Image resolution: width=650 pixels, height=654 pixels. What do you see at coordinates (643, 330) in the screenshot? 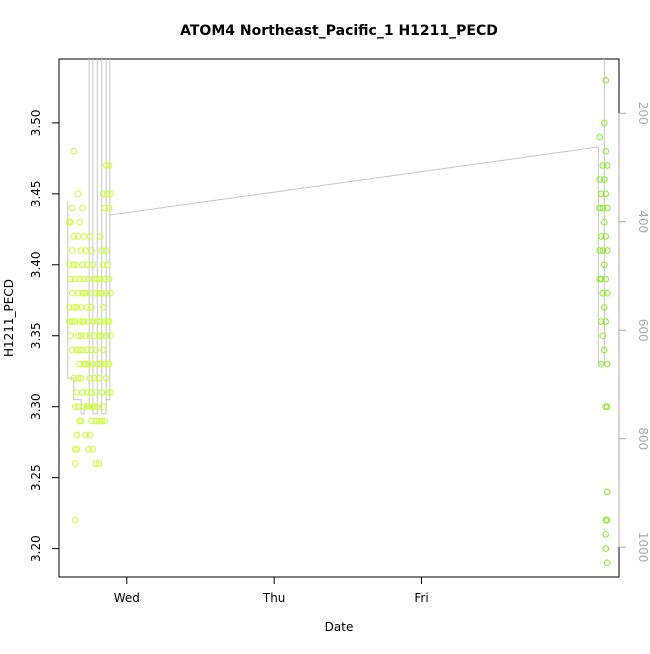
I see `y2-tick-label: 600` at bounding box center [643, 330].